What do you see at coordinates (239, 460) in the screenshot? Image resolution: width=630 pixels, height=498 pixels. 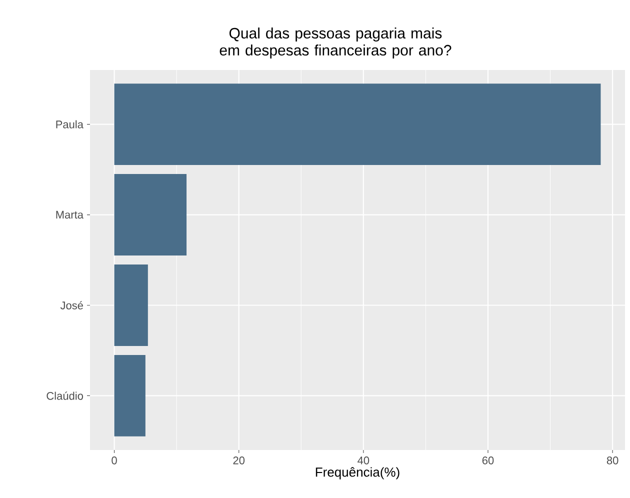 I see `x-tick-label: 20` at bounding box center [239, 460].